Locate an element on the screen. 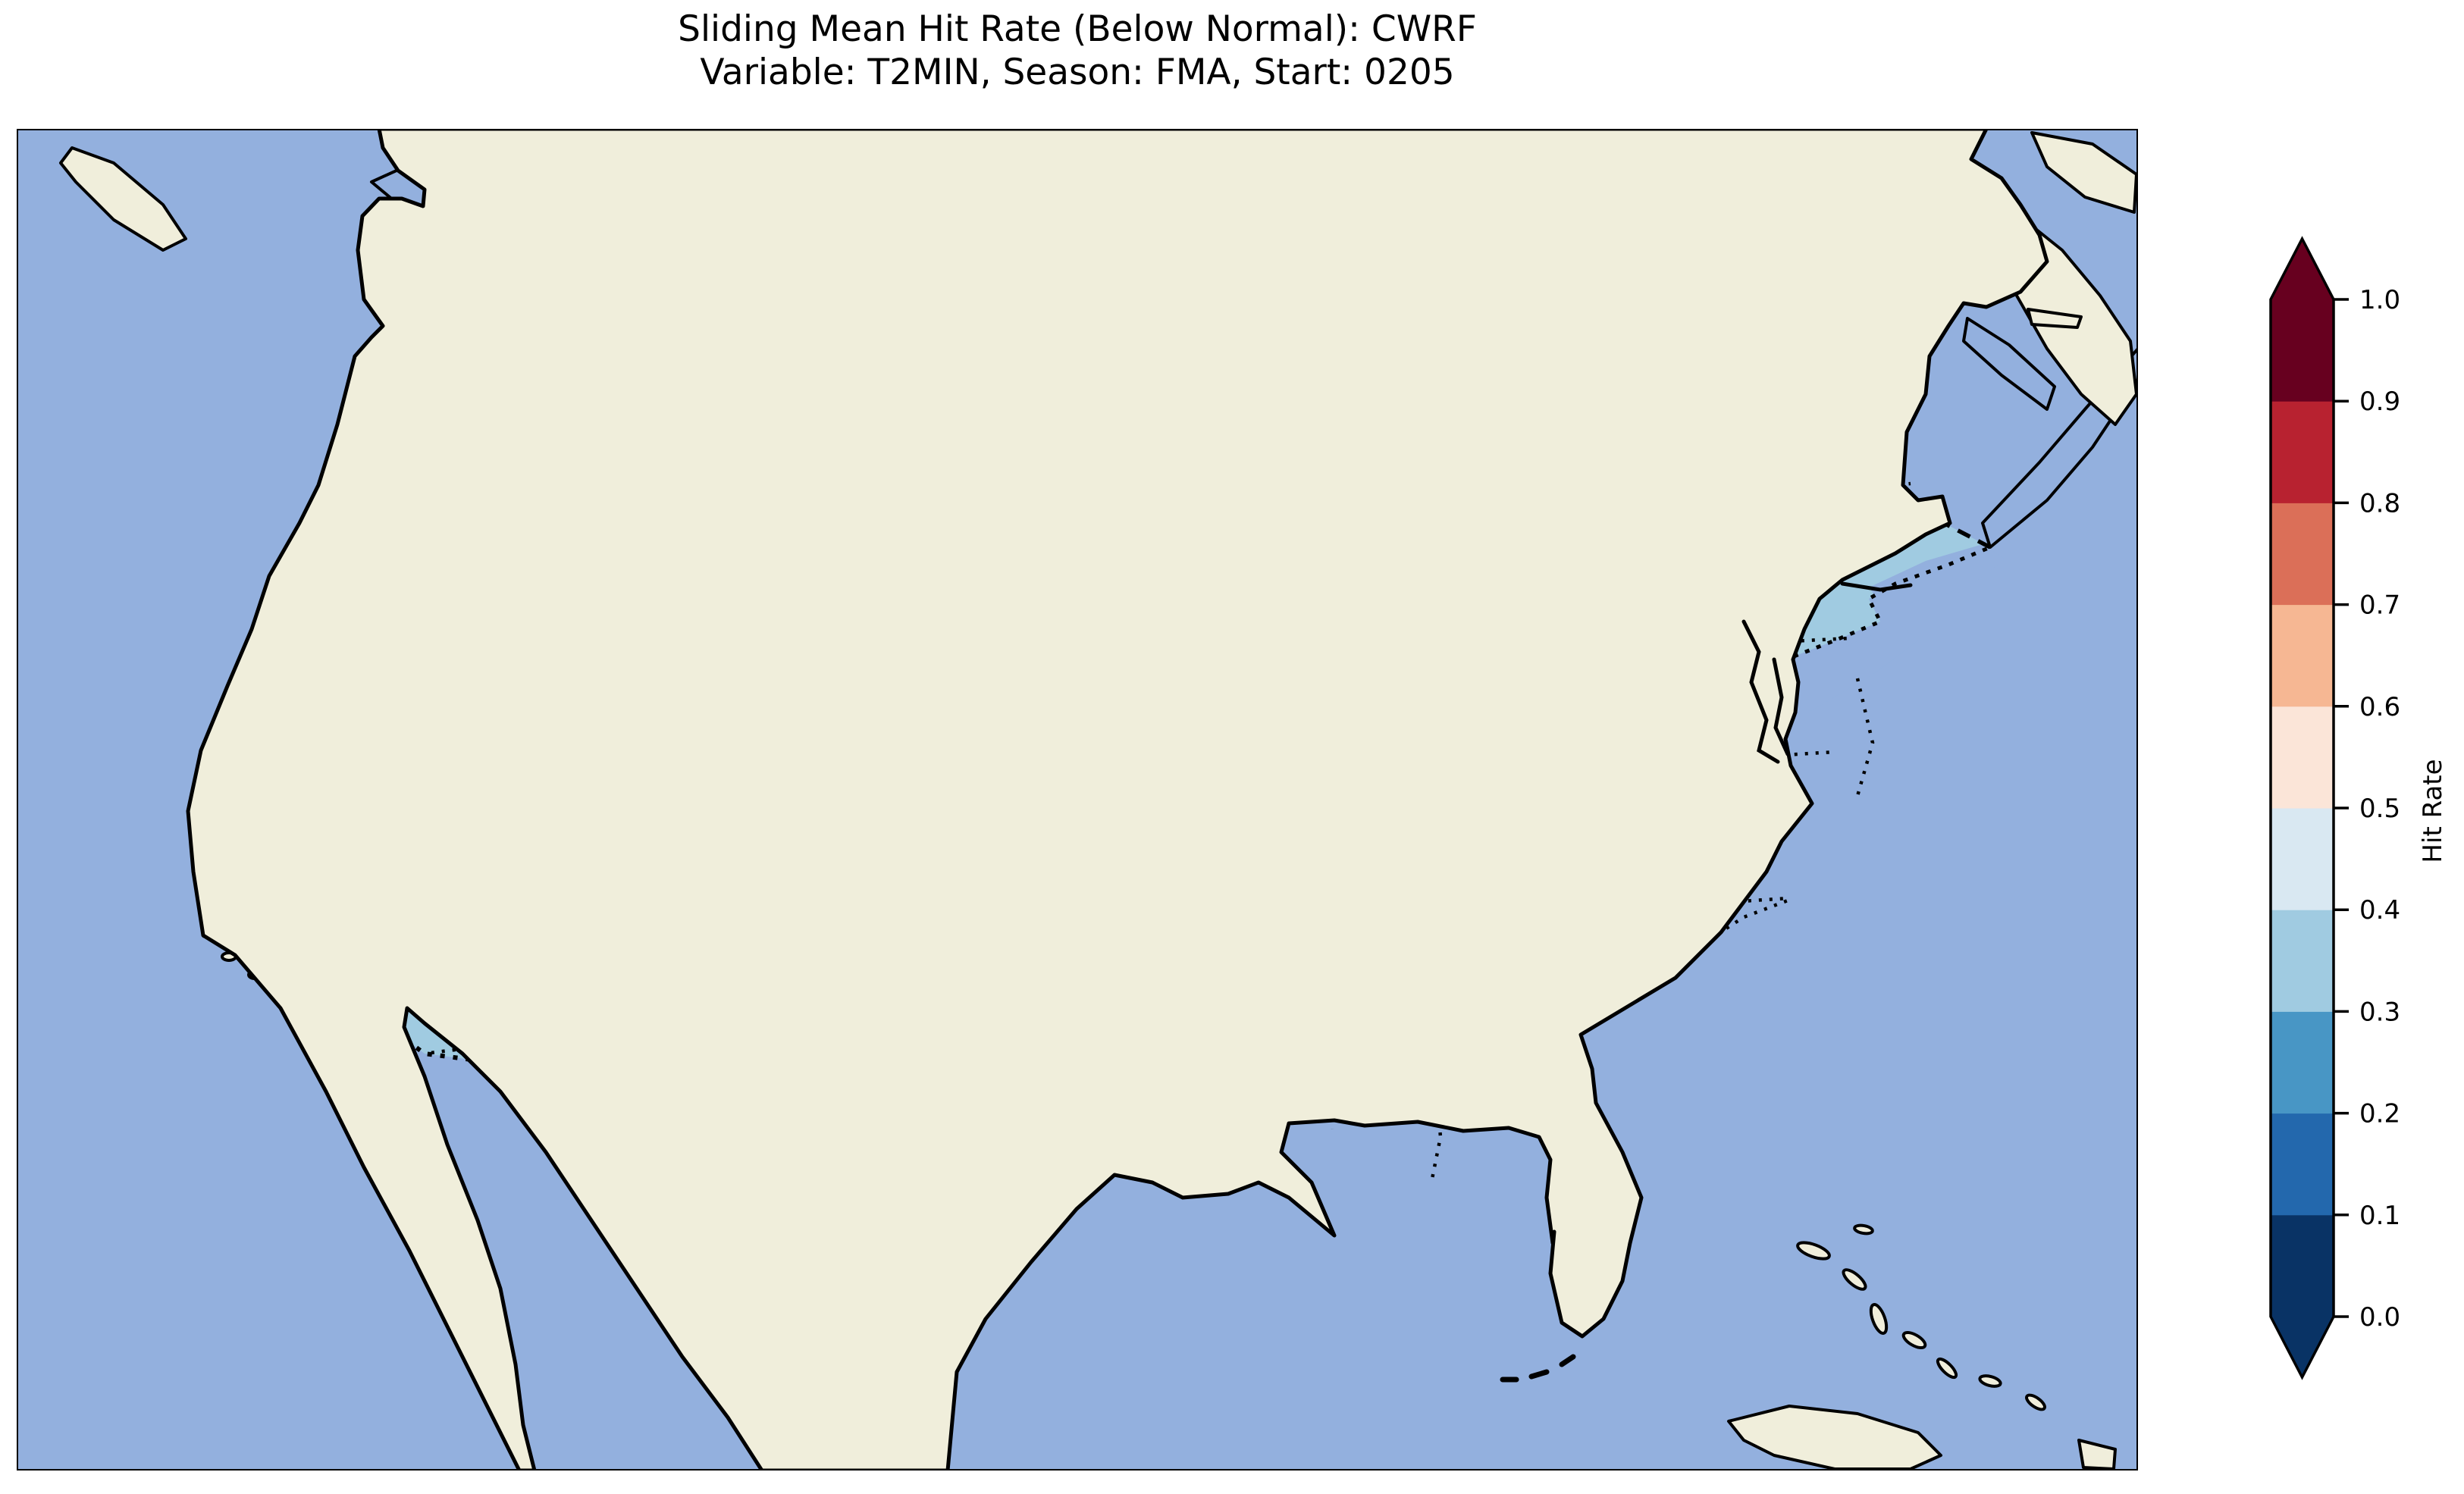 This screenshot has height=1494, width=2464. colorbar-tick-label: 0.2 is located at coordinates (2380, 1114).